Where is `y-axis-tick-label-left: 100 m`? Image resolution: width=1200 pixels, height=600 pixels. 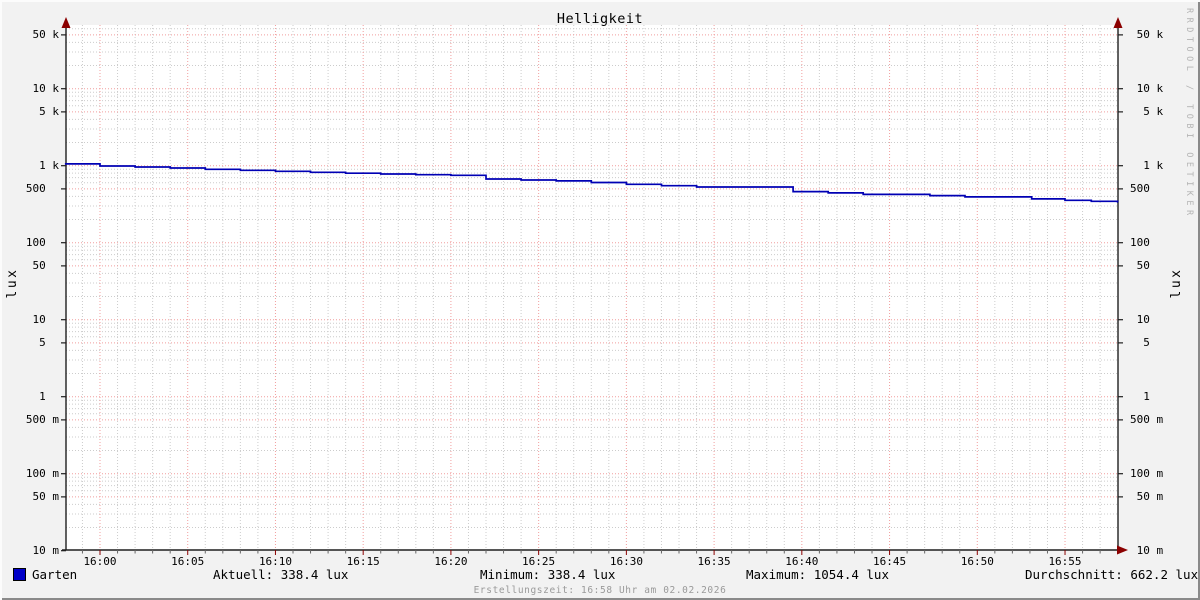
y-axis-tick-label-left: 100 m is located at coordinates (42, 474).